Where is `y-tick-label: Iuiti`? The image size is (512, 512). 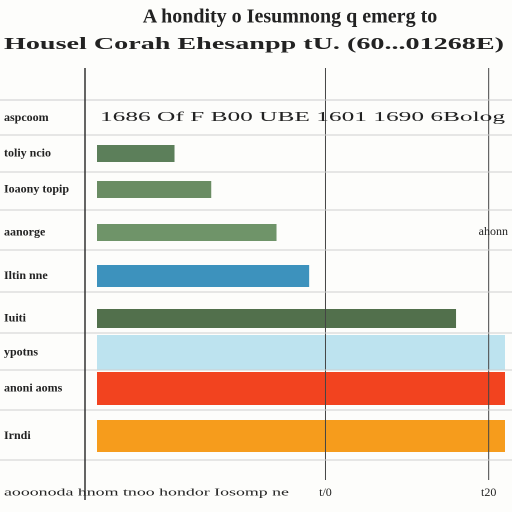 y-tick-label: Iuiti is located at coordinates (15, 317).